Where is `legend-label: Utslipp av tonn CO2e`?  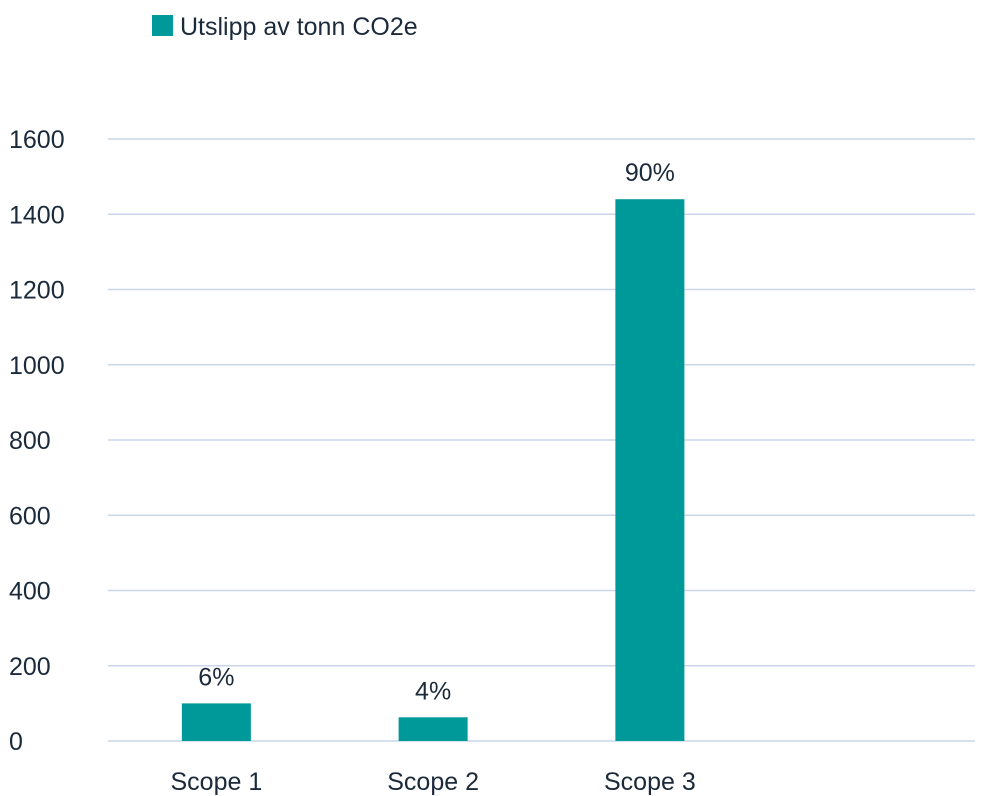 legend-label: Utslipp av tonn CO2e is located at coordinates (299, 27).